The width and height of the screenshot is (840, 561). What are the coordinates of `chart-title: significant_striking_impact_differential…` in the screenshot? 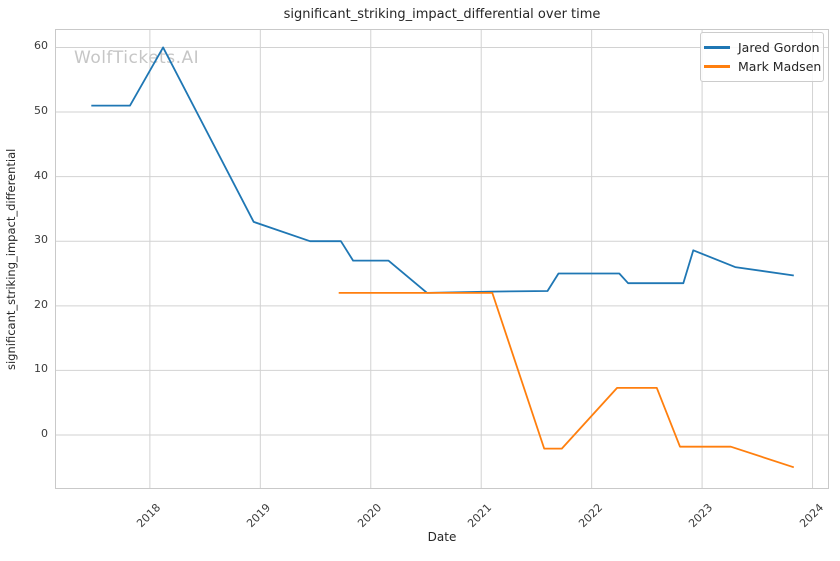 It's located at (442, 14).